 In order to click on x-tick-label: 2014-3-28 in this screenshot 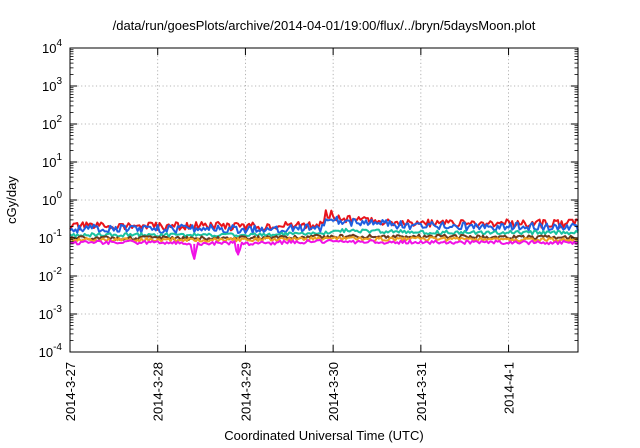, I will do `click(158, 391)`.